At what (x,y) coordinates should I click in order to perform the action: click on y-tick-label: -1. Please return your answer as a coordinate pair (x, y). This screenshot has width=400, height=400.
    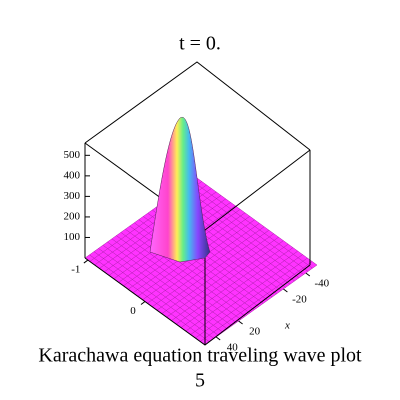
    Looking at the image, I should click on (75, 270).